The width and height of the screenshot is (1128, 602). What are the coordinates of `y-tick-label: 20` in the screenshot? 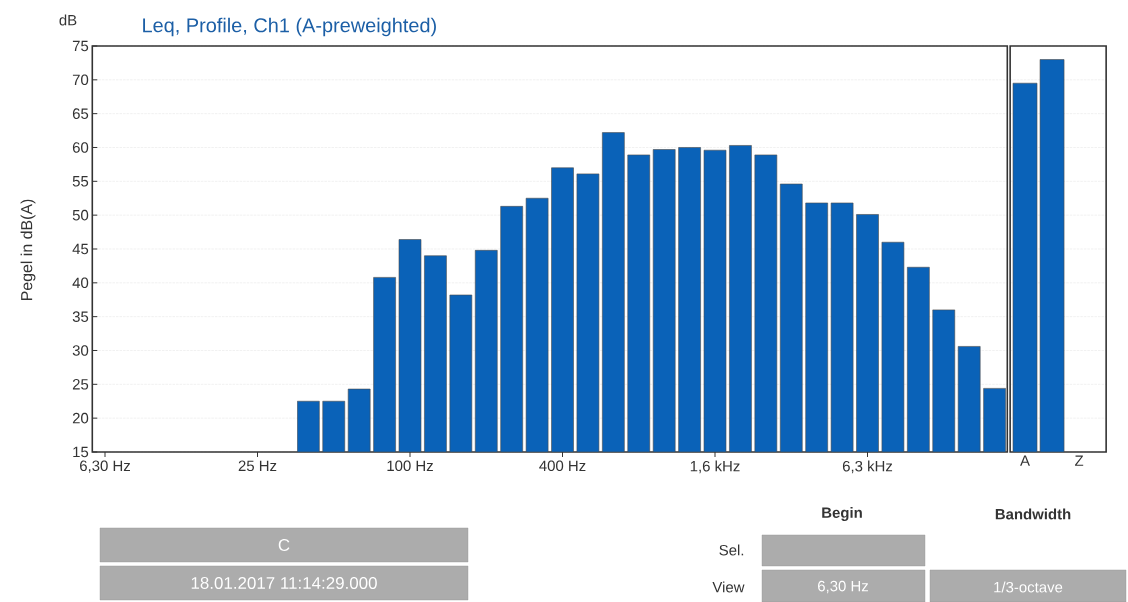 It's located at (80, 418).